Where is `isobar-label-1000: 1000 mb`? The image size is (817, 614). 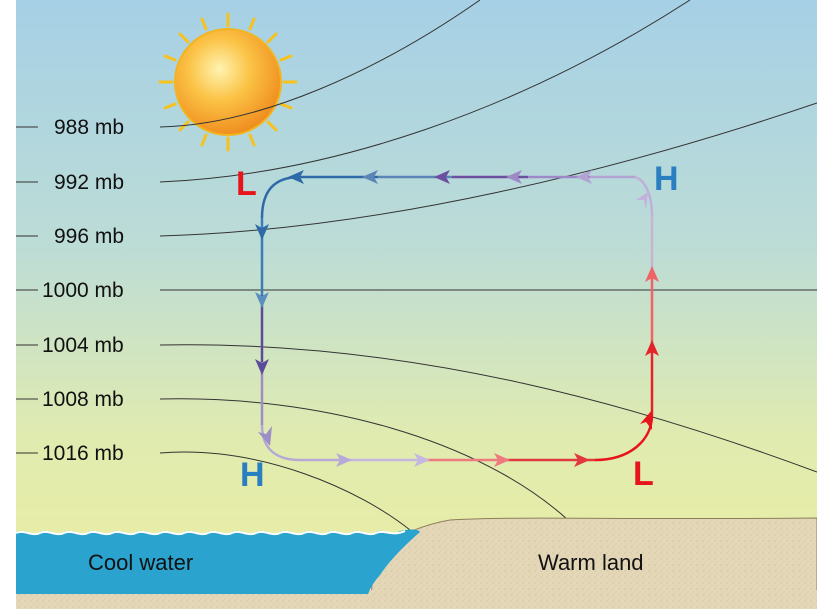 isobar-label-1000: 1000 mb is located at coordinates (83, 290).